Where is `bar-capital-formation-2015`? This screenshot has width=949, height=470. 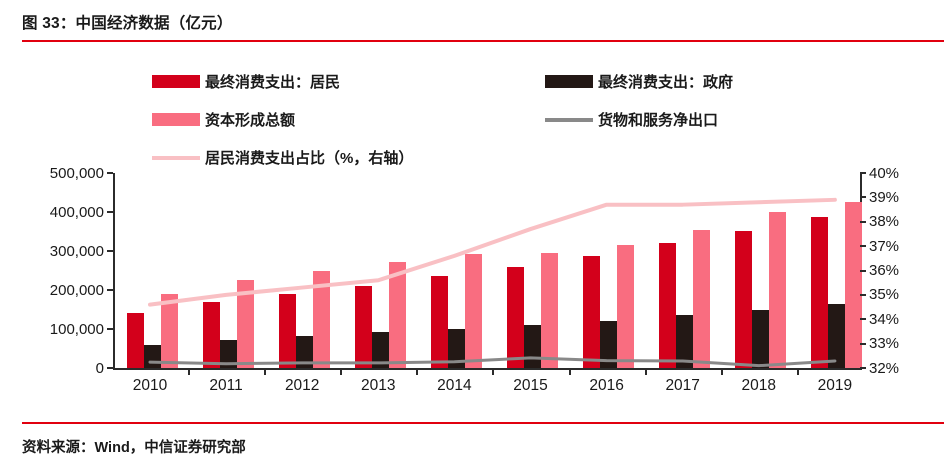
bar-capital-formation-2015 is located at coordinates (549, 310).